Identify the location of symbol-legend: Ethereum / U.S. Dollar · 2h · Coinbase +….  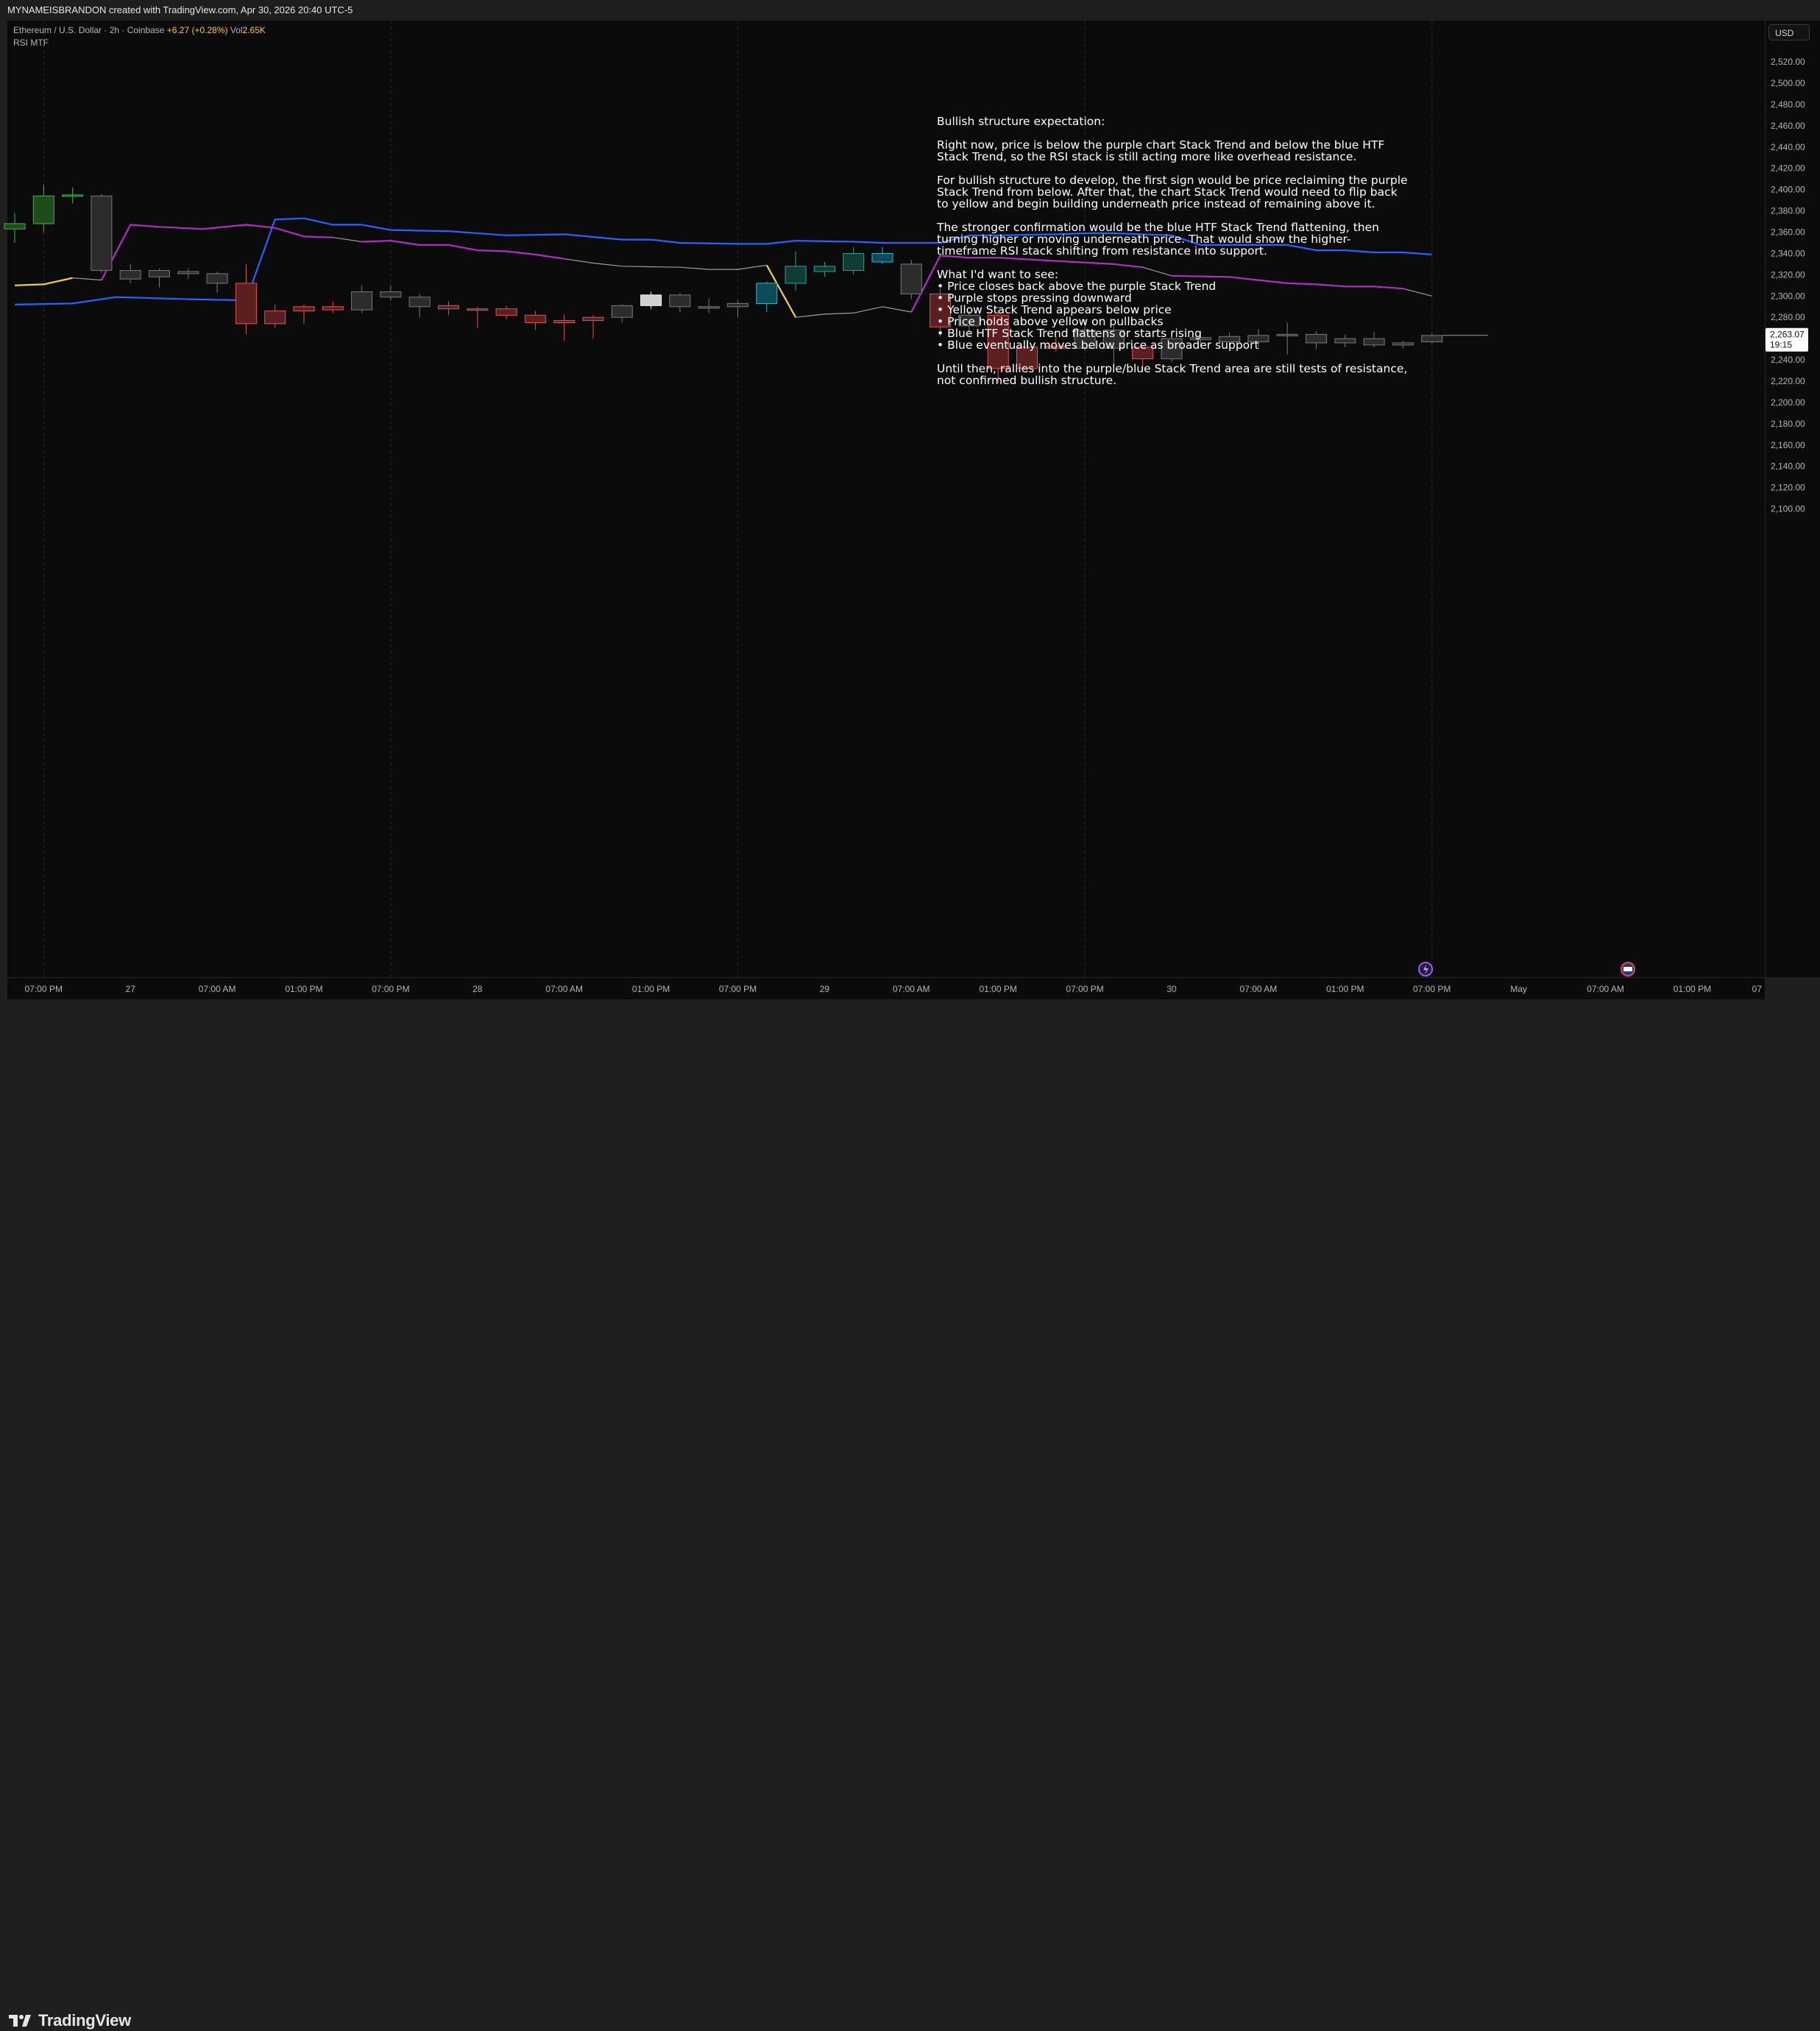
(139, 30).